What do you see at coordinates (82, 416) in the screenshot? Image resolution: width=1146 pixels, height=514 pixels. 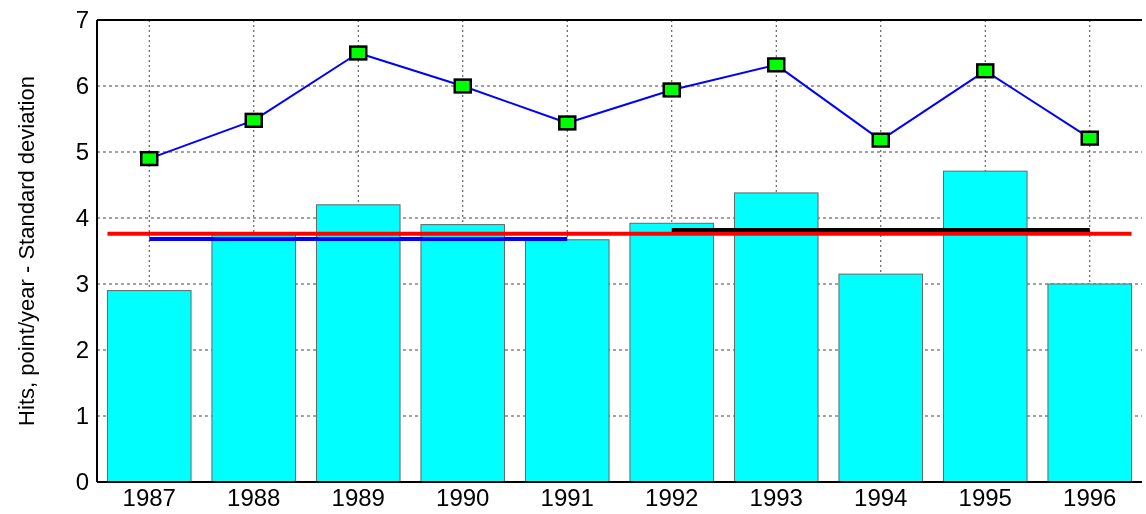 I see `y-tick-label: 1` at bounding box center [82, 416].